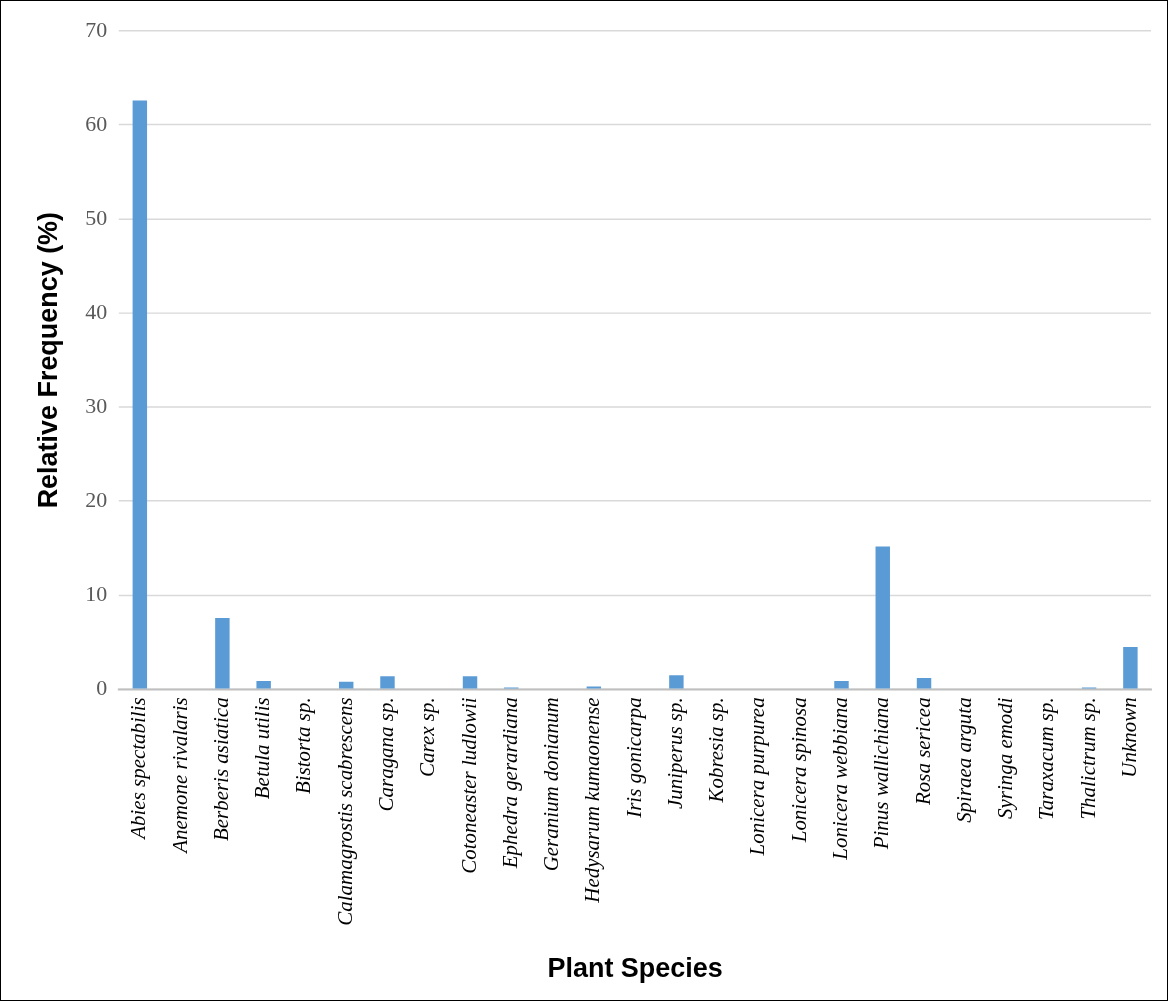  Describe the element at coordinates (262, 748) in the screenshot. I see `x-tick-label: Betula utilis` at that location.